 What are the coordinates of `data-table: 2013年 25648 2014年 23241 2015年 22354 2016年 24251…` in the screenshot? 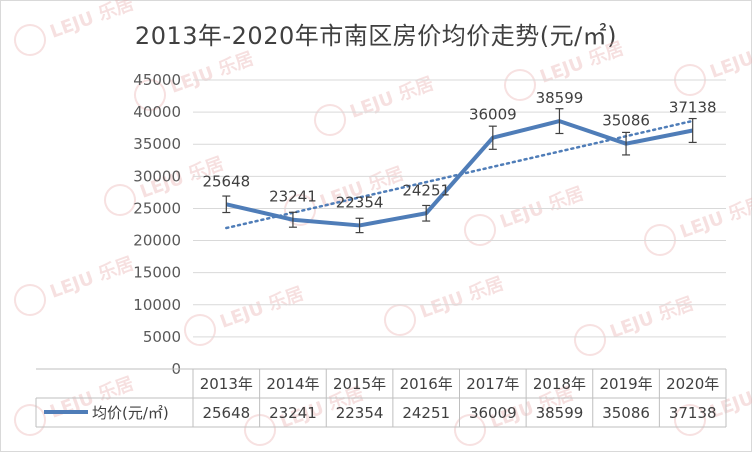 It's located at (381, 398).